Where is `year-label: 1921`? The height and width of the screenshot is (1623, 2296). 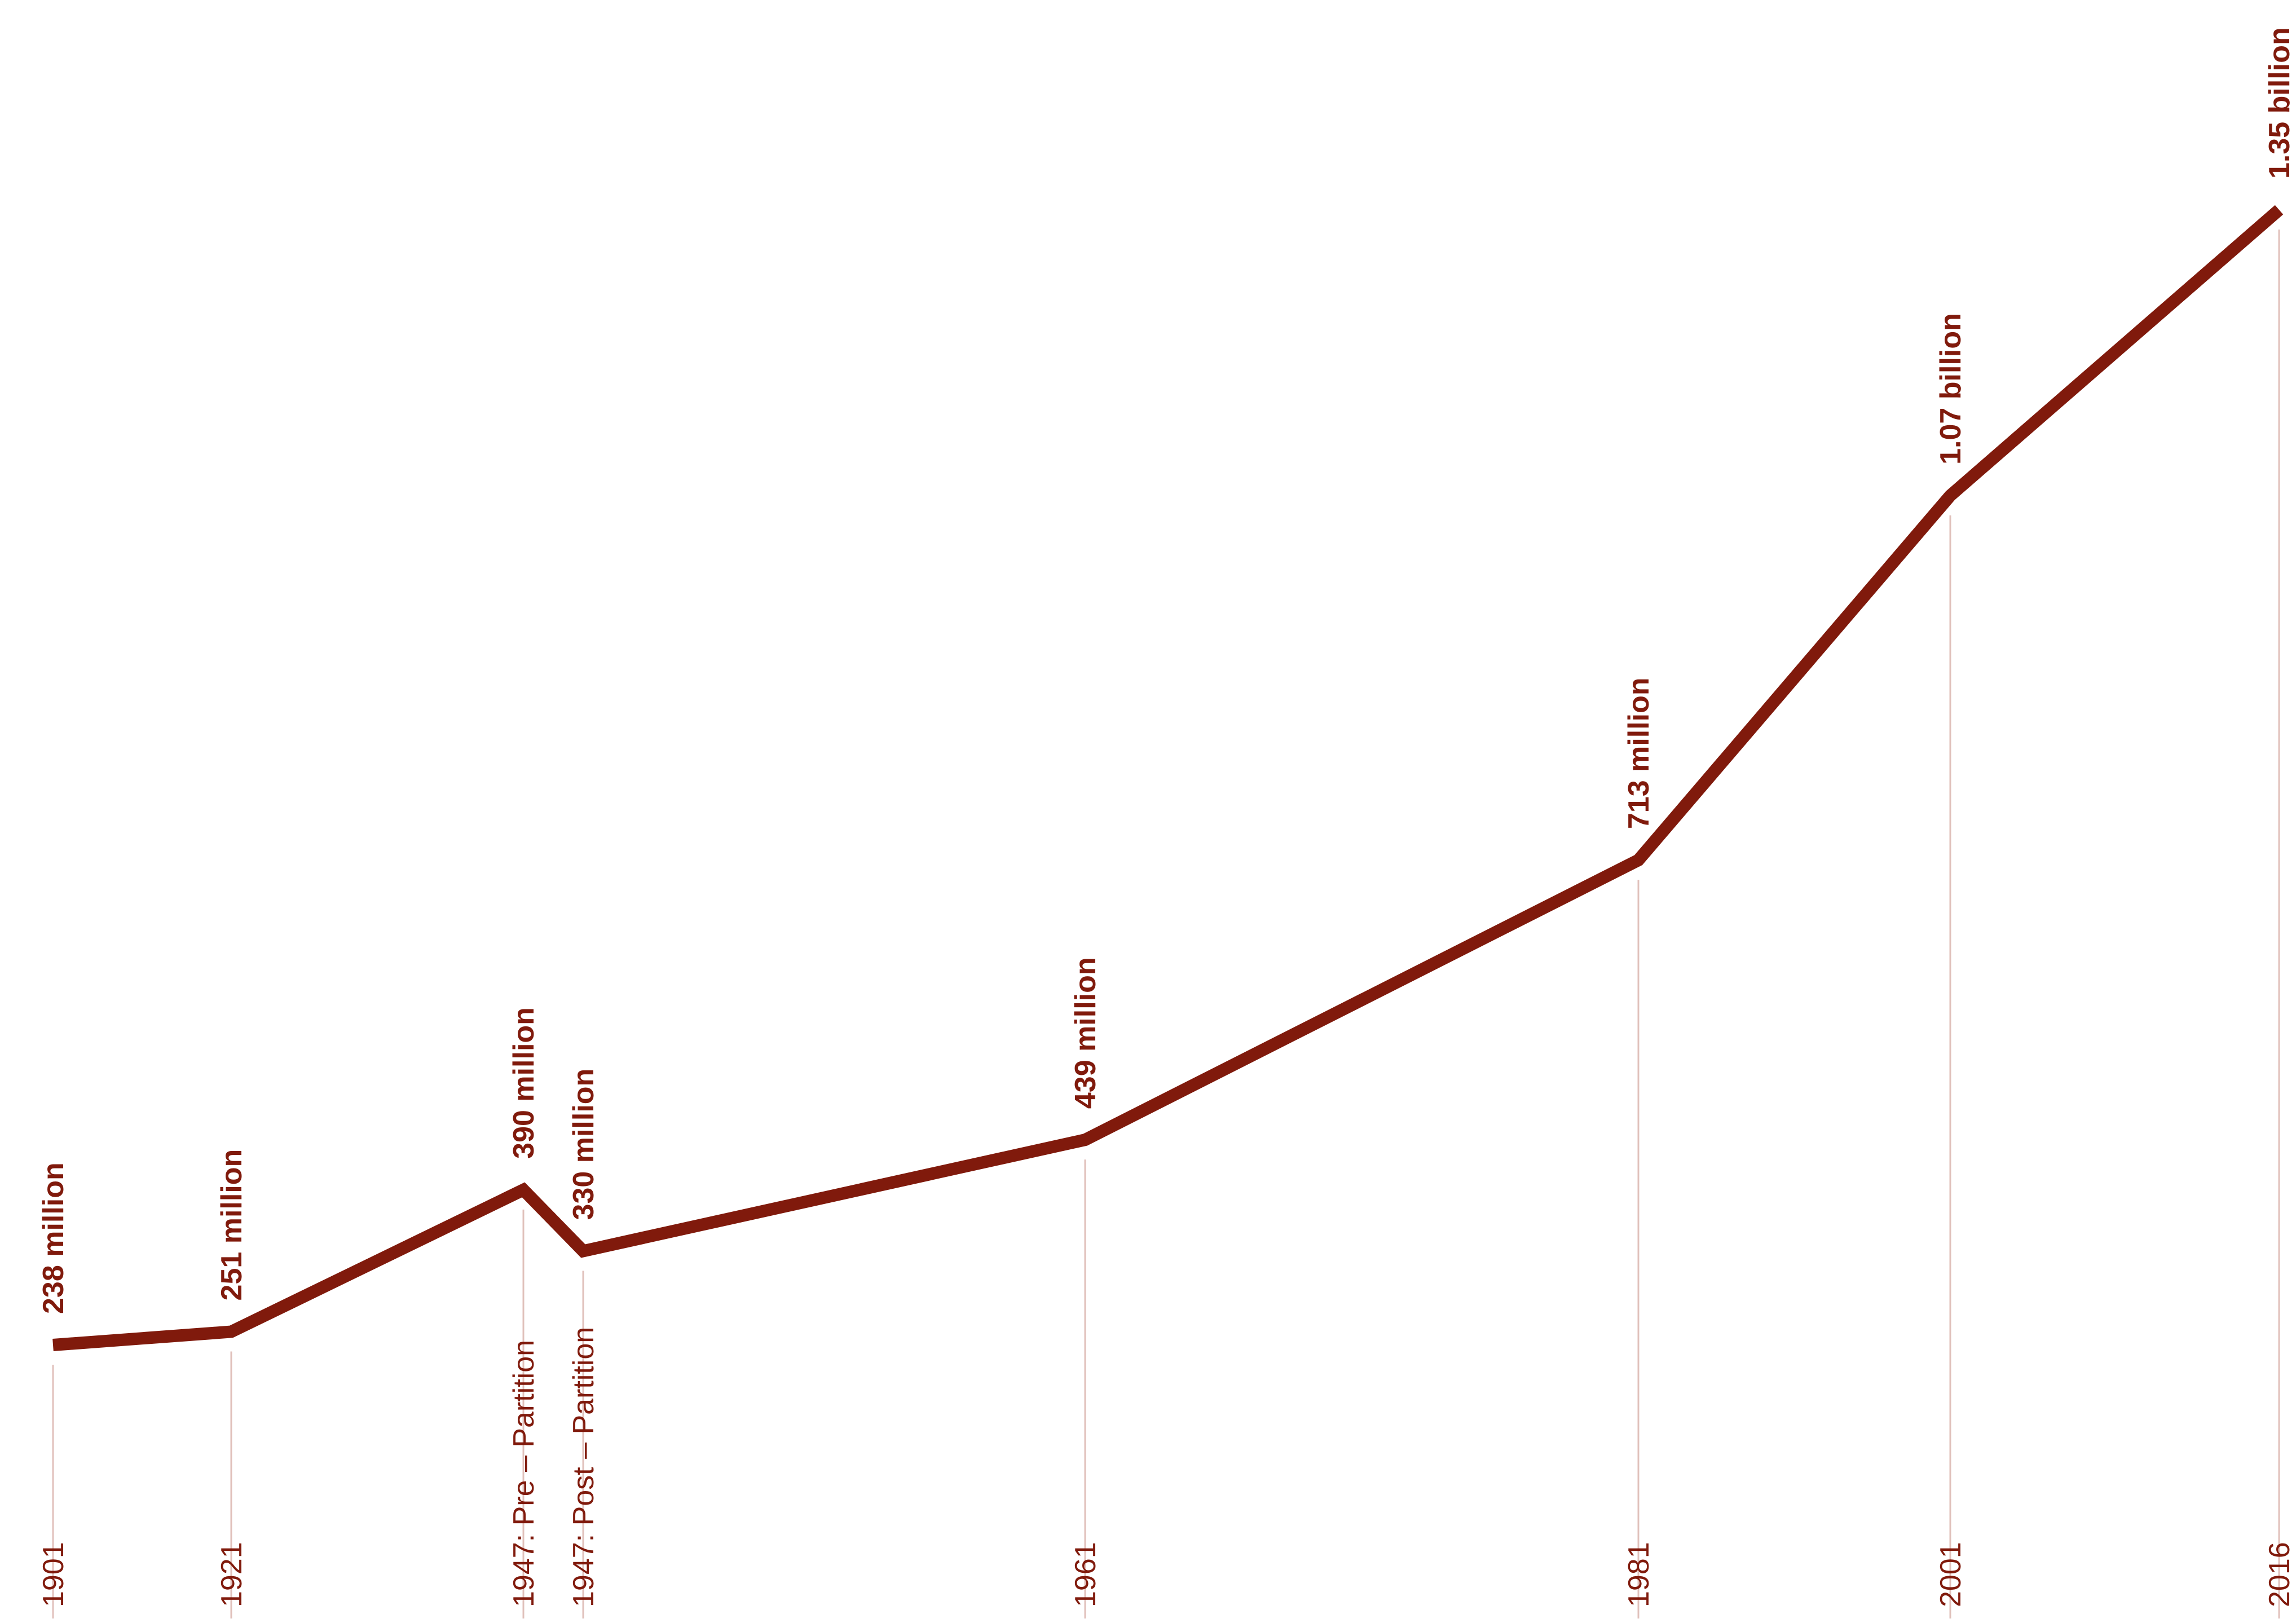
year-label: 1921 is located at coordinates (231, 1574).